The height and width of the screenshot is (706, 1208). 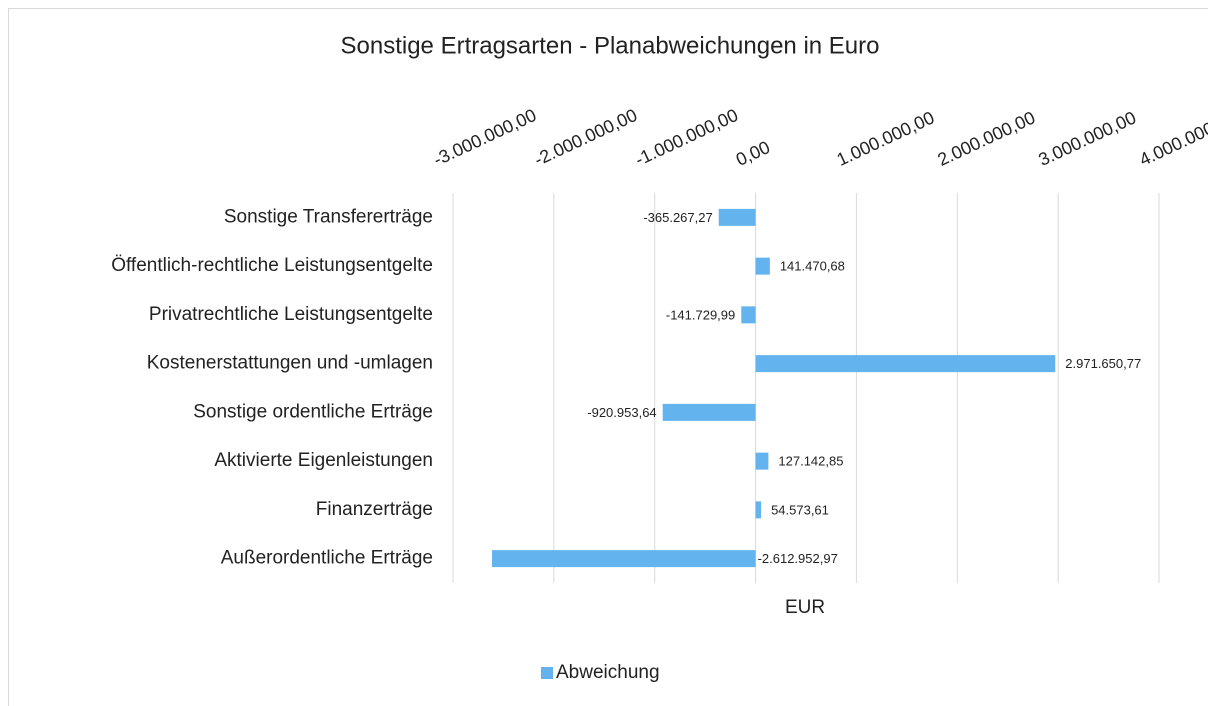 What do you see at coordinates (810, 461) in the screenshot?
I see `data-label: 127.142,85` at bounding box center [810, 461].